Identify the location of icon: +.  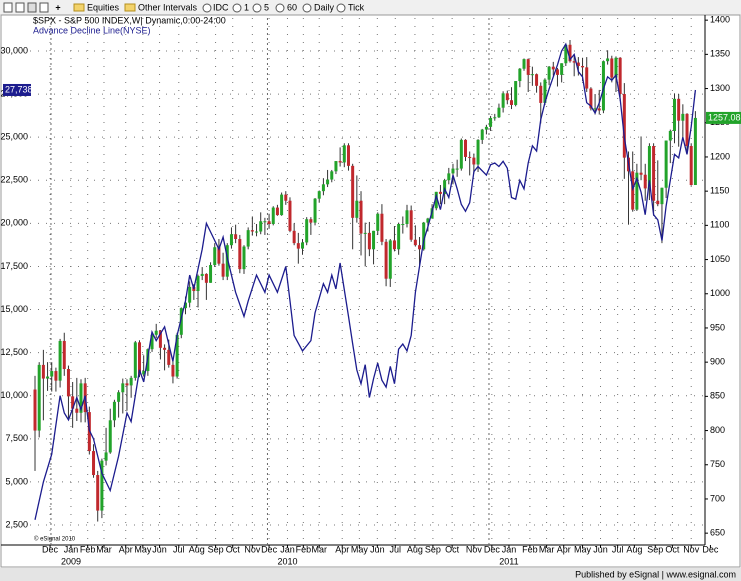
(57, 7).